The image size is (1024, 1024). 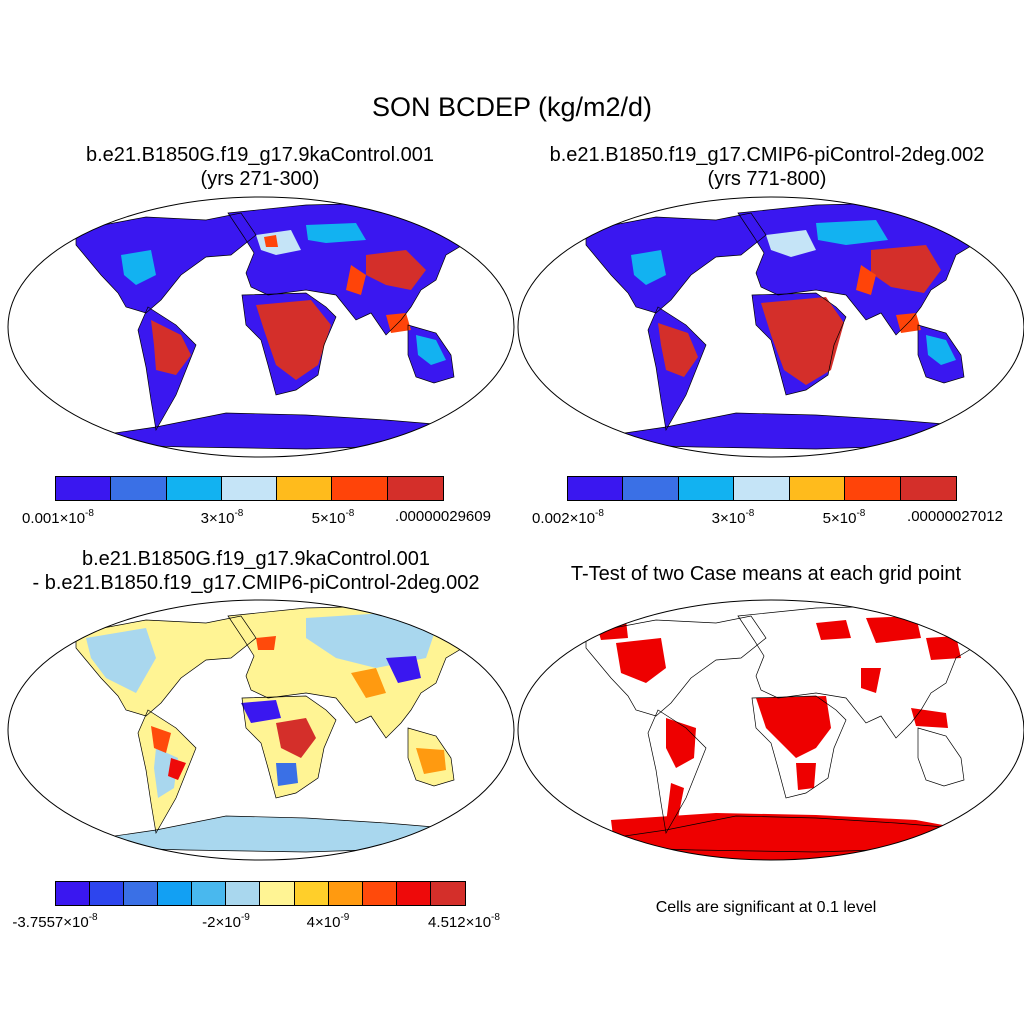 I want to click on panel-2-map-border, so click(x=770, y=327).